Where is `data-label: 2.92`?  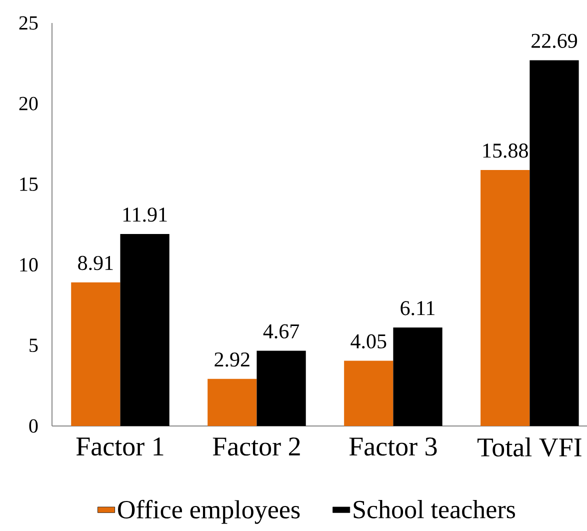 data-label: 2.92 is located at coordinates (232, 359).